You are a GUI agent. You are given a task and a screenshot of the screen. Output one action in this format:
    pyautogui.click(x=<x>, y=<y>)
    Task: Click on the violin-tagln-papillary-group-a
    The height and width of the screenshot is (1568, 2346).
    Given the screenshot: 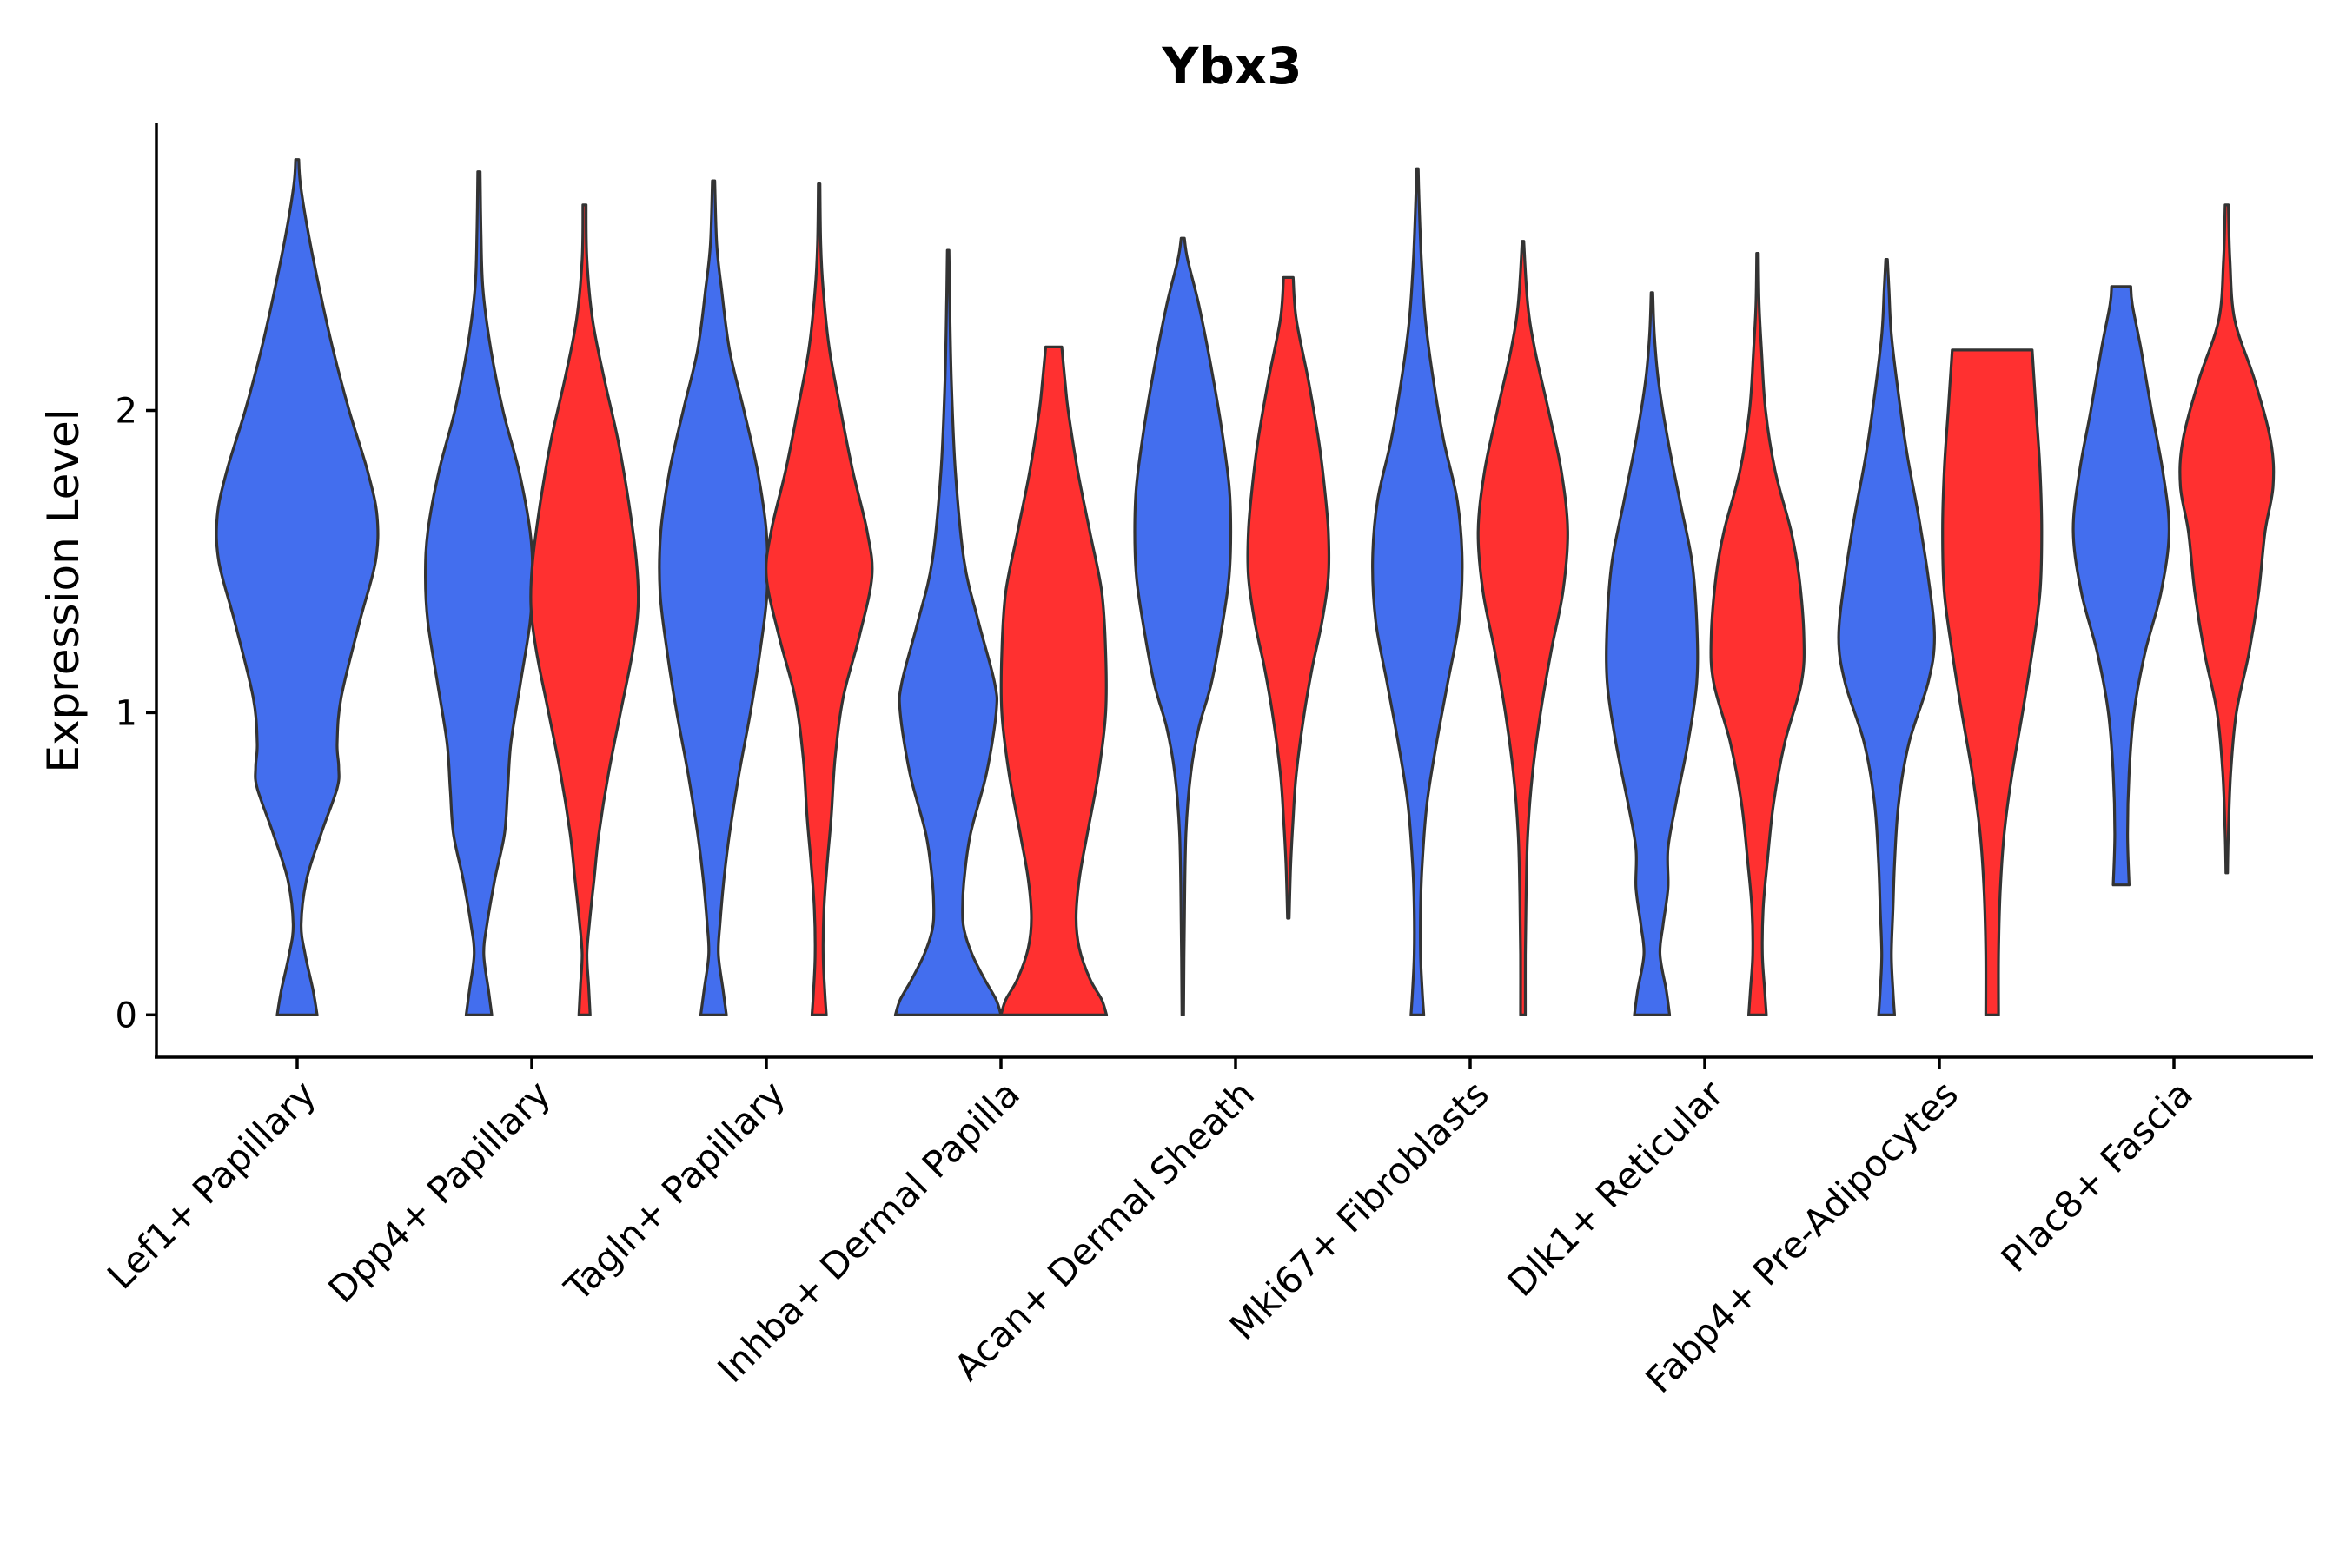 What is the action you would take?
    pyautogui.click(x=714, y=597)
    